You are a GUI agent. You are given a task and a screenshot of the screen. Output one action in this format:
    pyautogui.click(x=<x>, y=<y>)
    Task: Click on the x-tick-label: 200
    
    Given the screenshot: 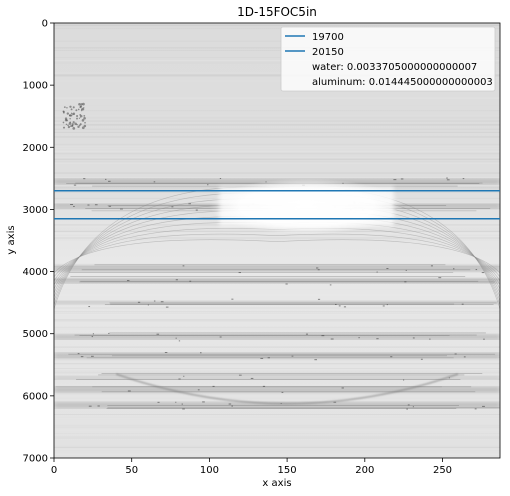 What is the action you would take?
    pyautogui.click(x=364, y=470)
    